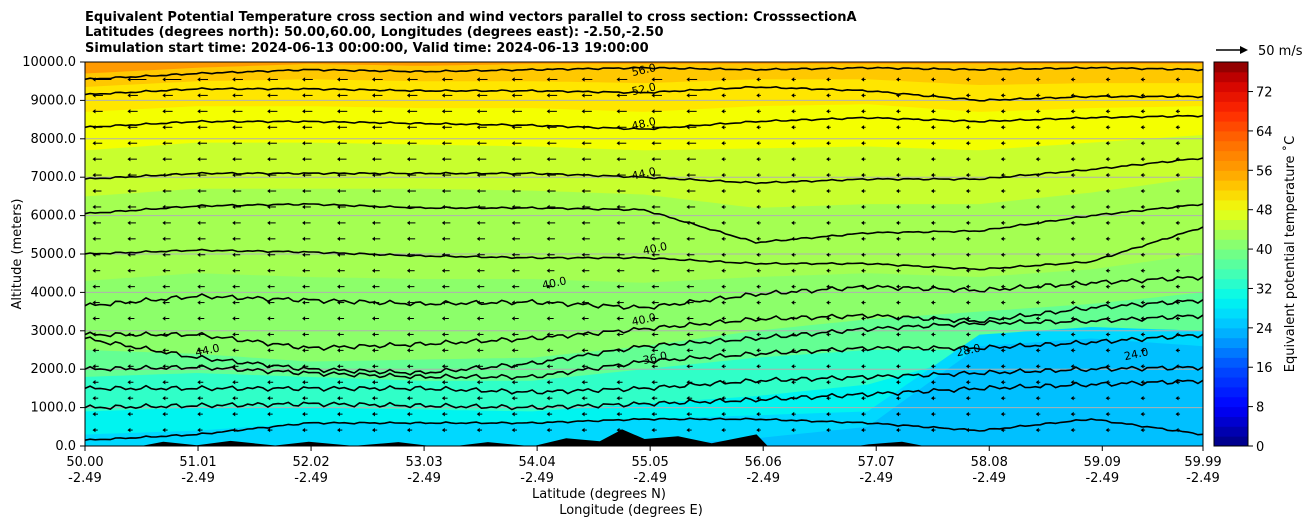  Describe the element at coordinates (207, 351) in the screenshot. I see `contour-label-8: 44.0` at that location.